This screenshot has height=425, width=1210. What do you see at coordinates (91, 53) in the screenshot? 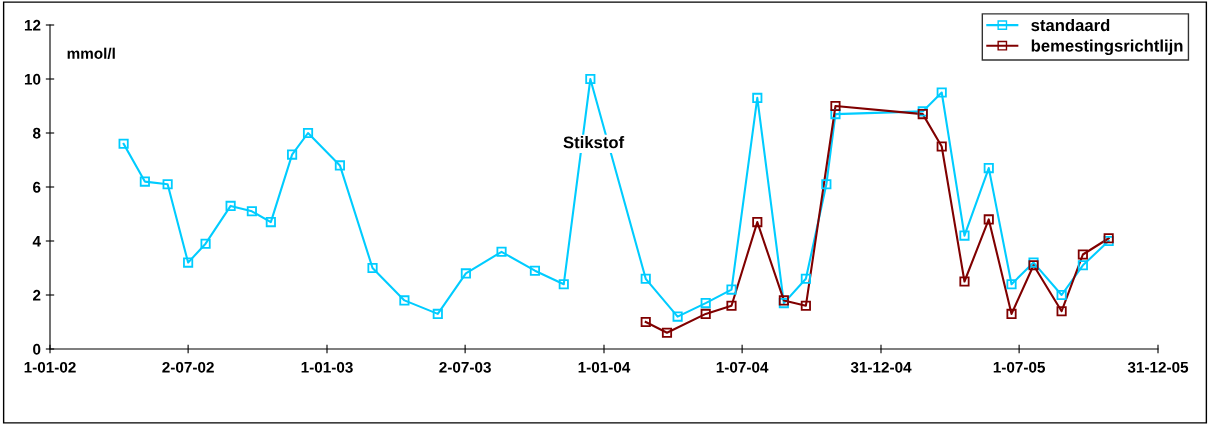
I see `y-axis-title: mmol/l` at bounding box center [91, 53].